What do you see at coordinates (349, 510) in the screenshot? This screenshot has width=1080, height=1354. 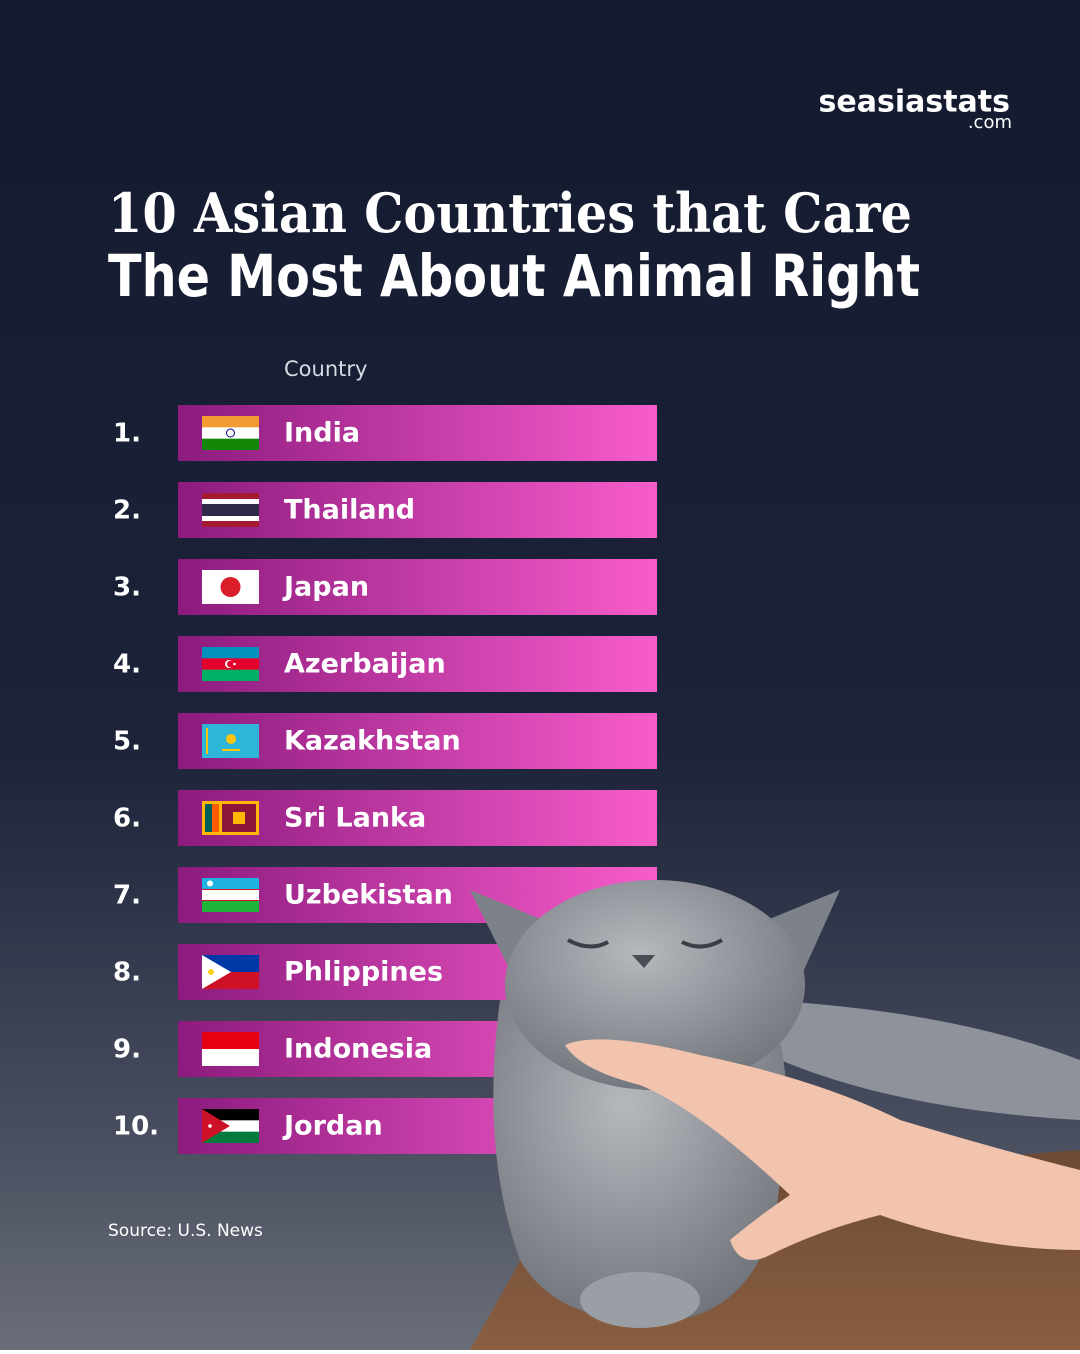 I see `country-name: Thailand` at bounding box center [349, 510].